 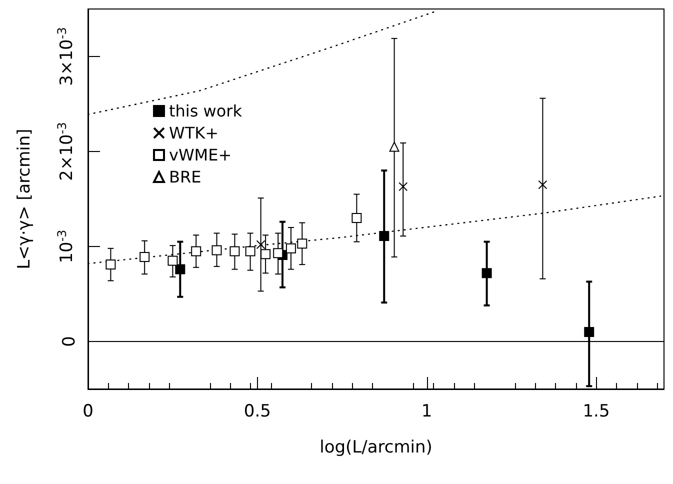 I want to click on y-tick-label: 2×10-3, so click(x=66, y=151).